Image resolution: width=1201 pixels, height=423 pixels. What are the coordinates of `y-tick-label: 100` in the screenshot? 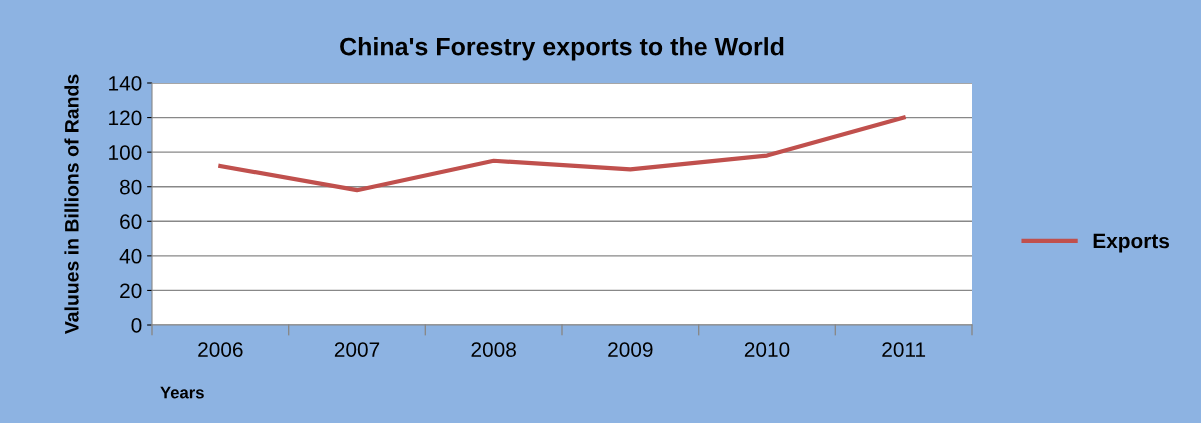 It's located at (125, 152).